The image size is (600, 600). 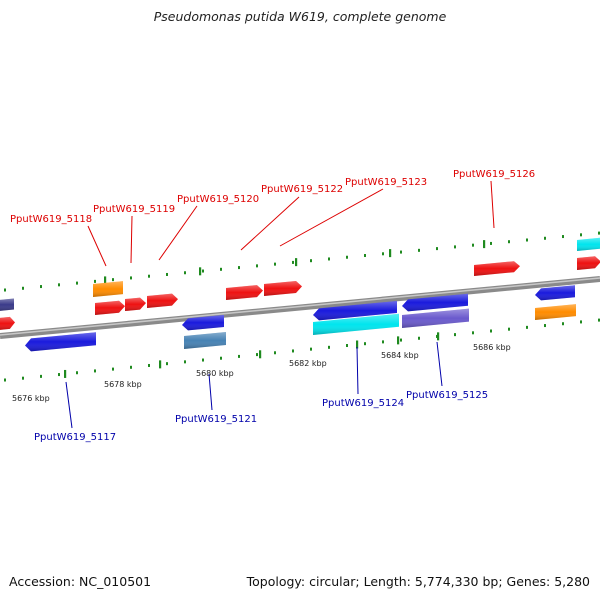 What do you see at coordinates (588, 244) in the screenshot?
I see `gene-edge-cyan` at bounding box center [588, 244].